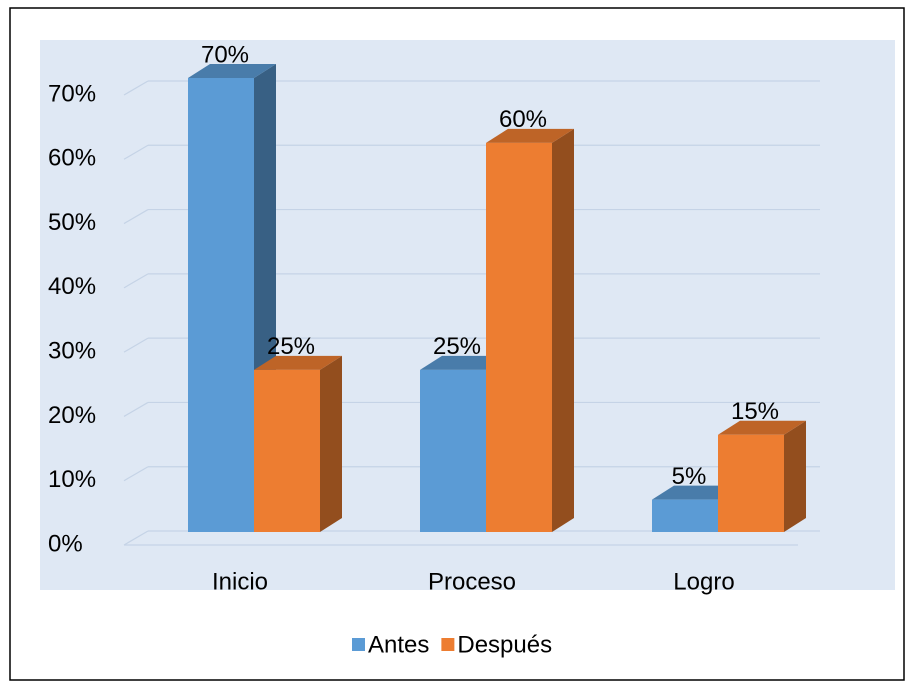  Describe the element at coordinates (65, 543) in the screenshot. I see `y-tick-label: 0%` at that location.